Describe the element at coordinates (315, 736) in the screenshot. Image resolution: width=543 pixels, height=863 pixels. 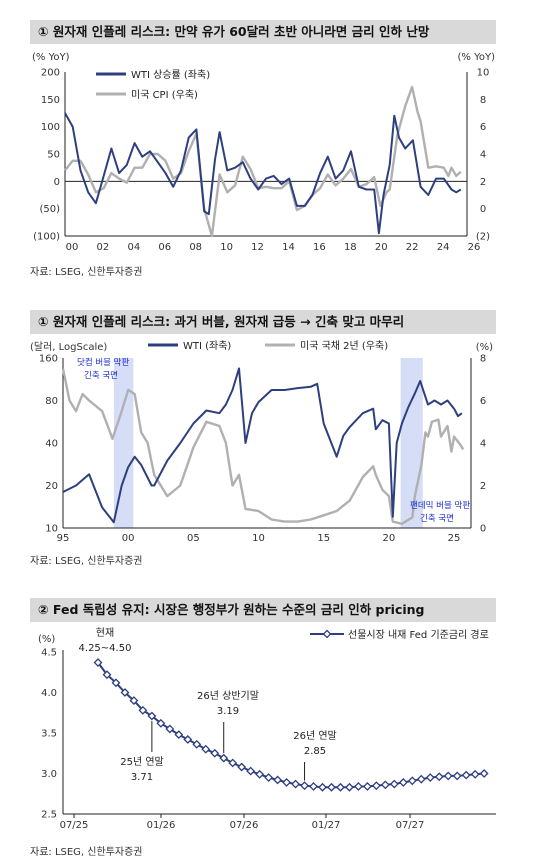
I see `annotation-label: 26년 연말` at that location.